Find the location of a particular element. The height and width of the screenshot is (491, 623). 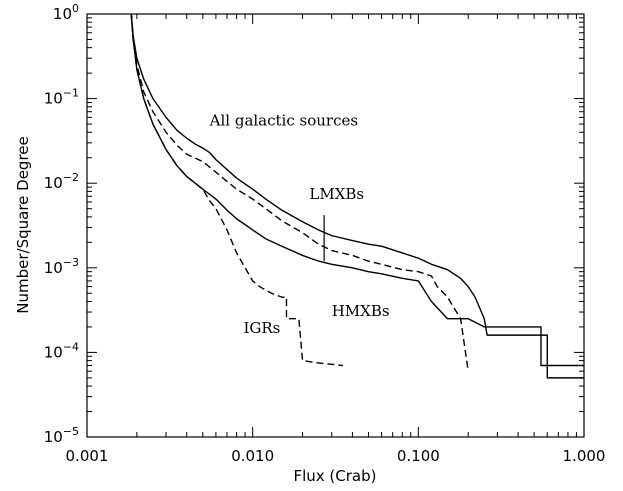

x-tick-label: 0.010 is located at coordinates (252, 456).